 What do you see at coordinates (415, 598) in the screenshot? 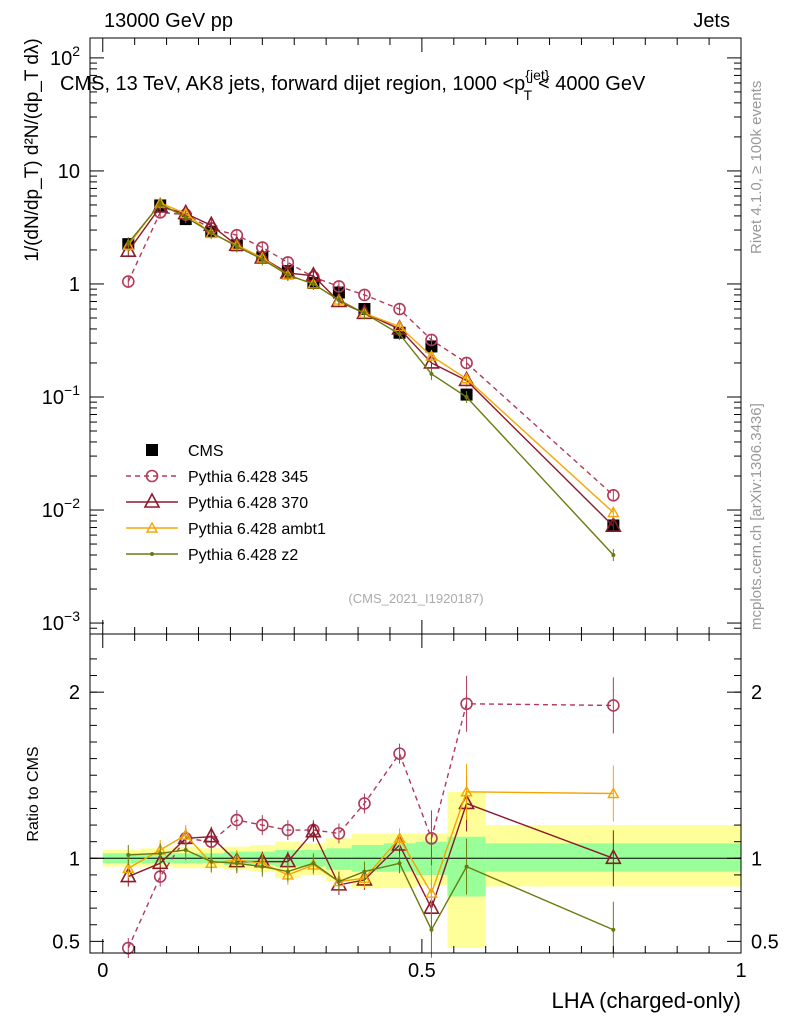
I see `watermark: (CMS_2021_I1920187)` at bounding box center [415, 598].